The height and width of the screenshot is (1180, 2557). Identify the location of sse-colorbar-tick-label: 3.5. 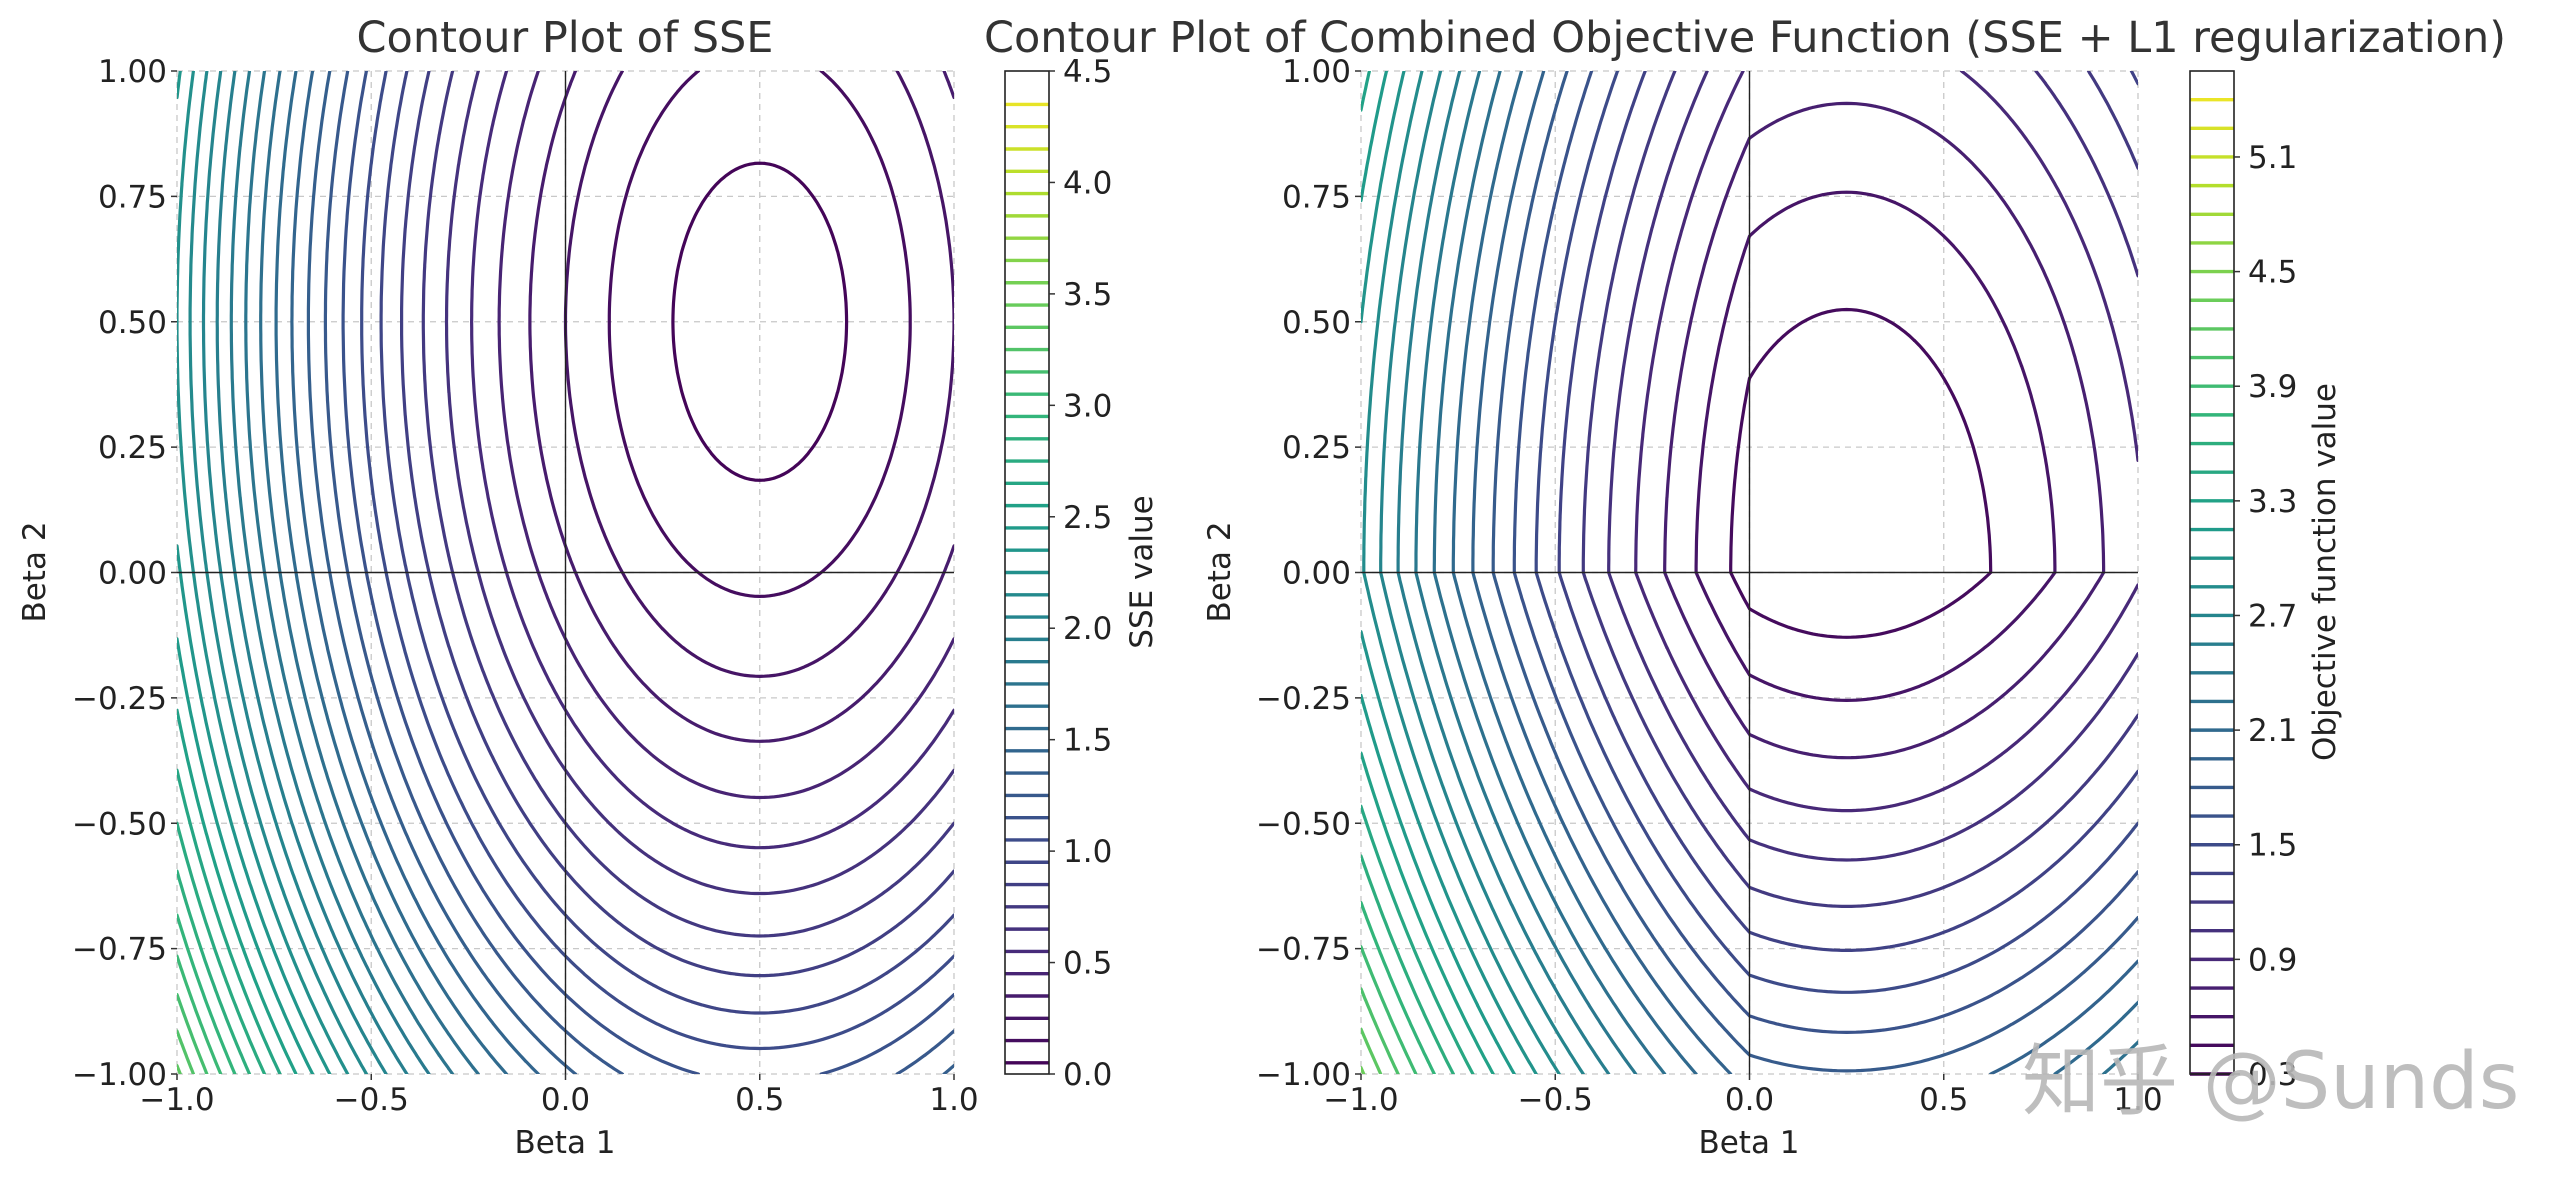
(1087, 295).